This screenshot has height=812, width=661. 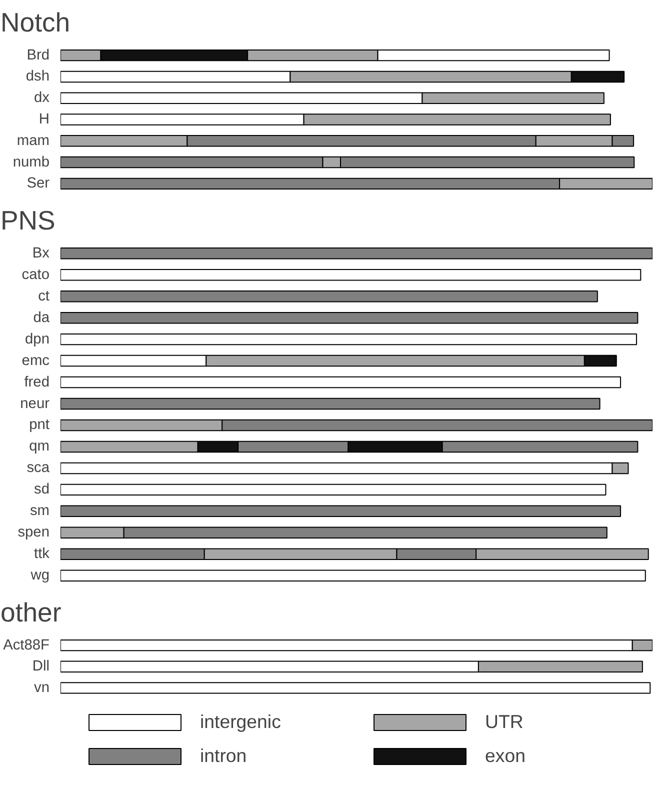 What do you see at coordinates (35, 23) in the screenshot?
I see `chart-title: Notch` at bounding box center [35, 23].